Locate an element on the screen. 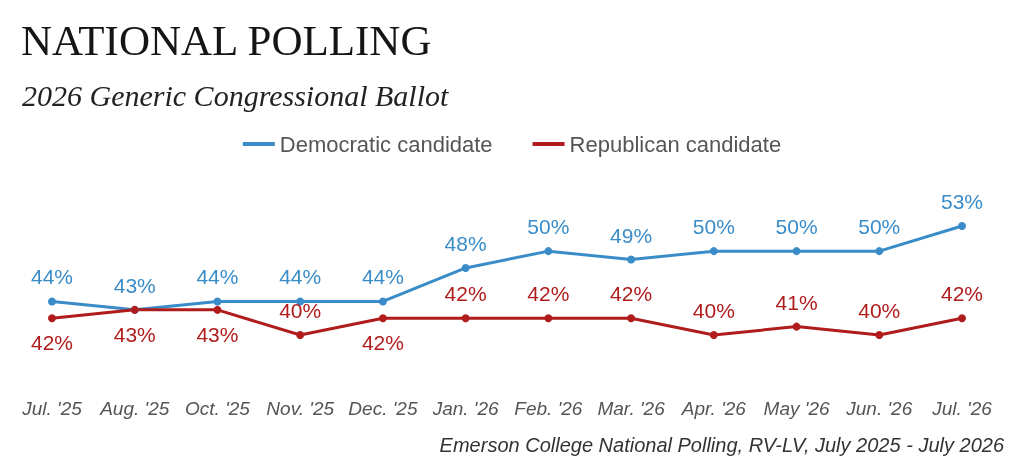 The height and width of the screenshot is (476, 1024). data-label: 53% is located at coordinates (962, 201).